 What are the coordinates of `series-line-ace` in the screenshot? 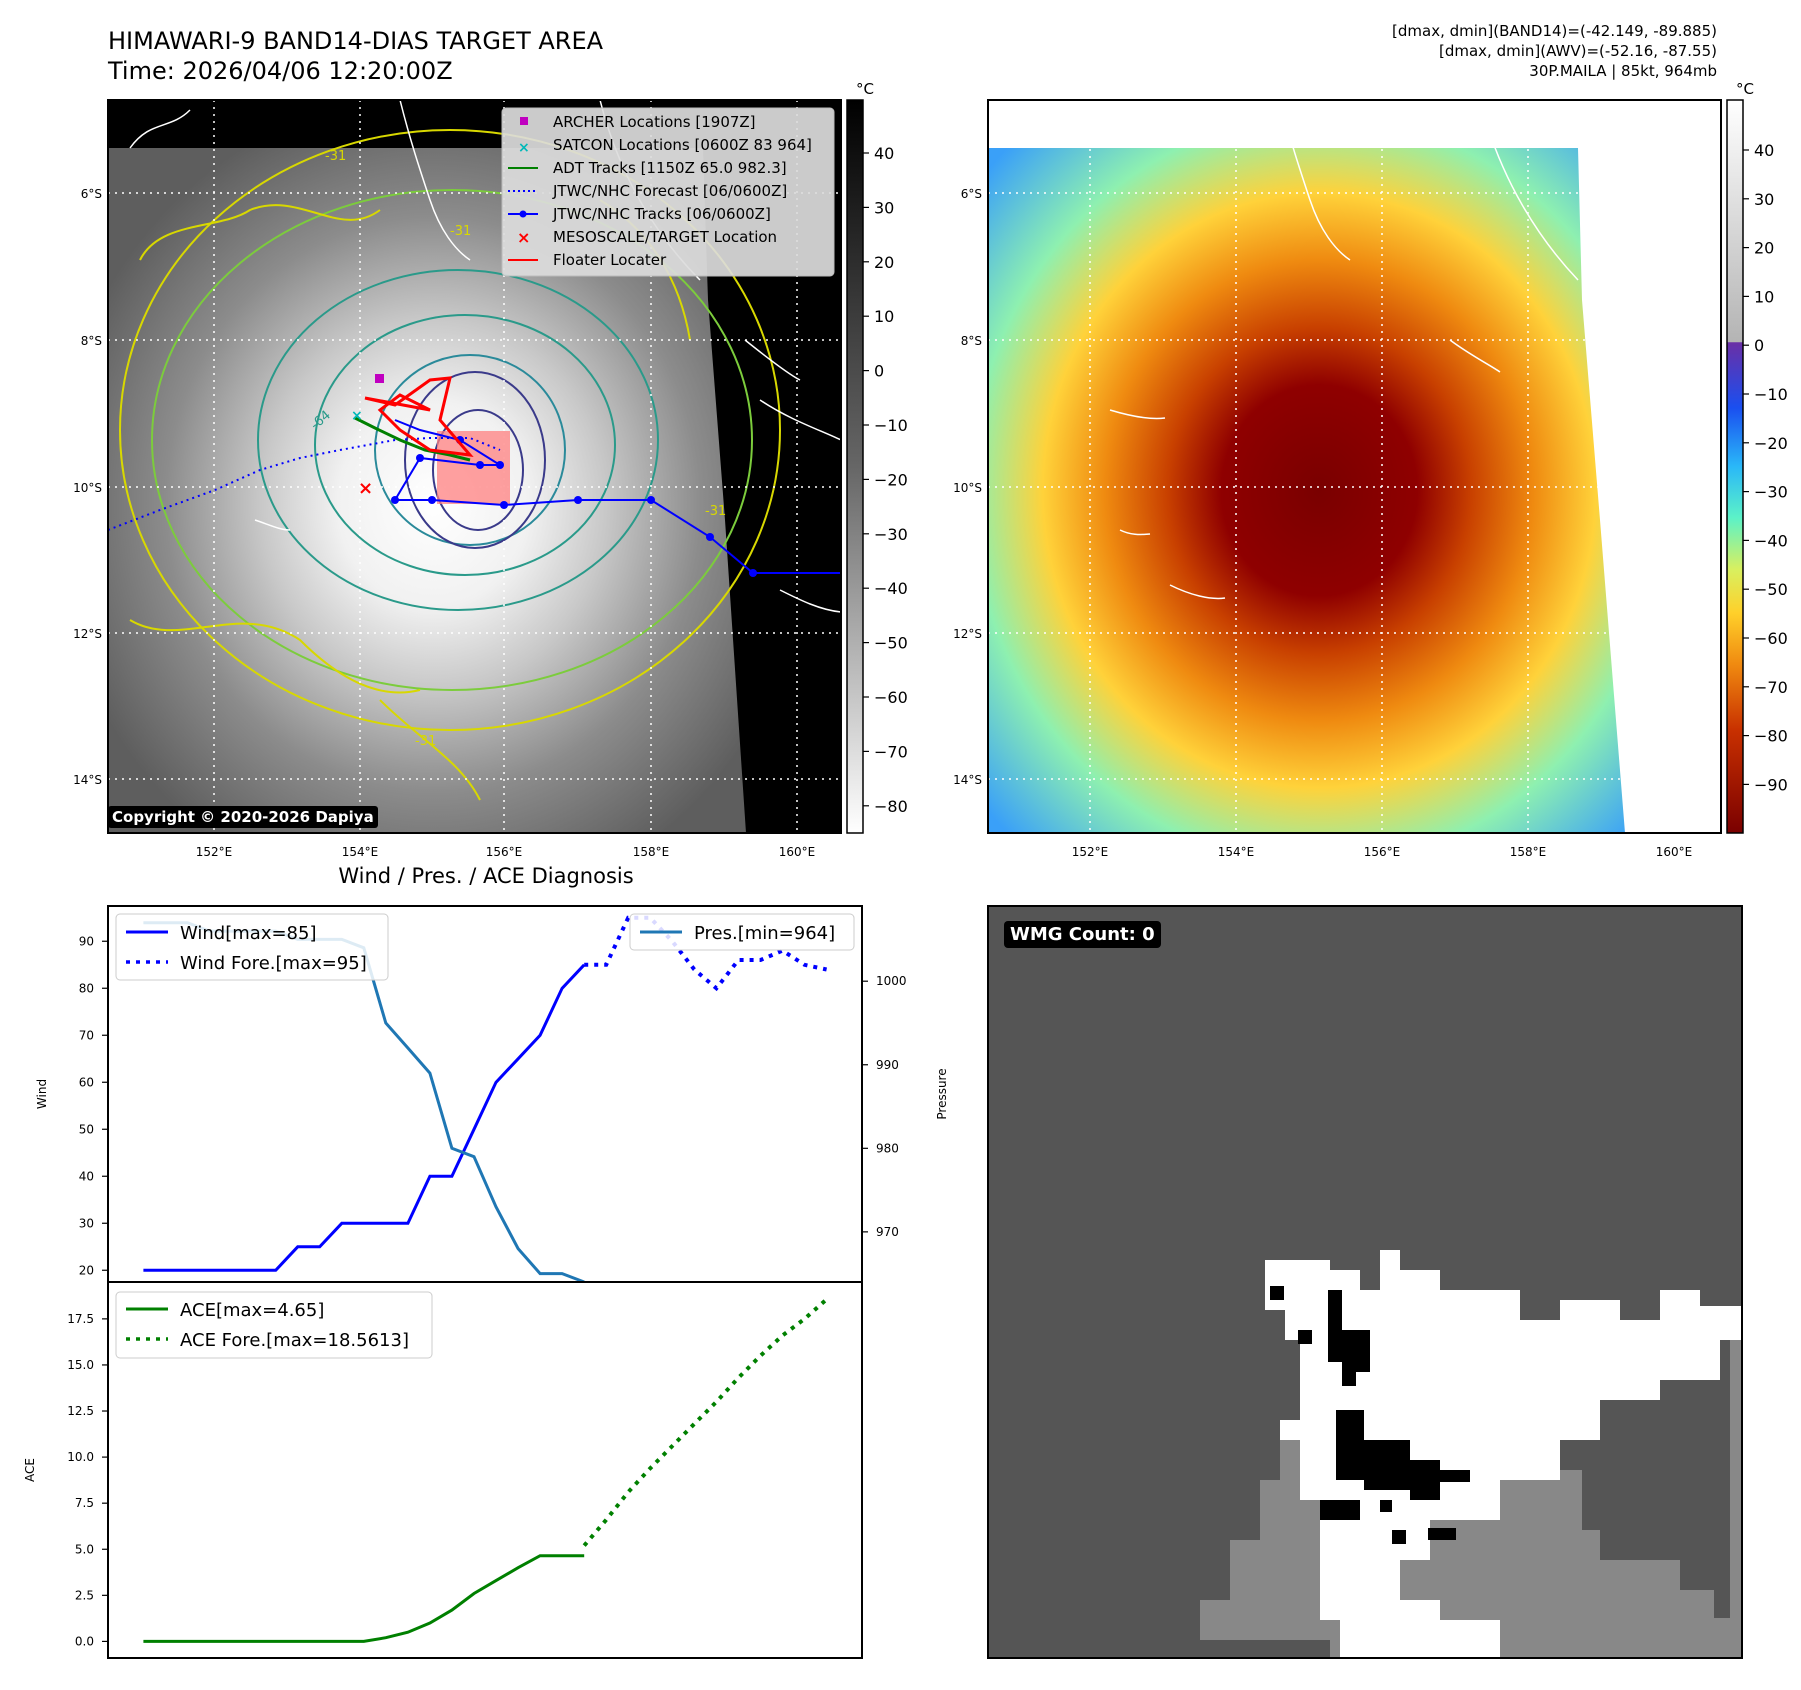 It's located at (364, 1598).